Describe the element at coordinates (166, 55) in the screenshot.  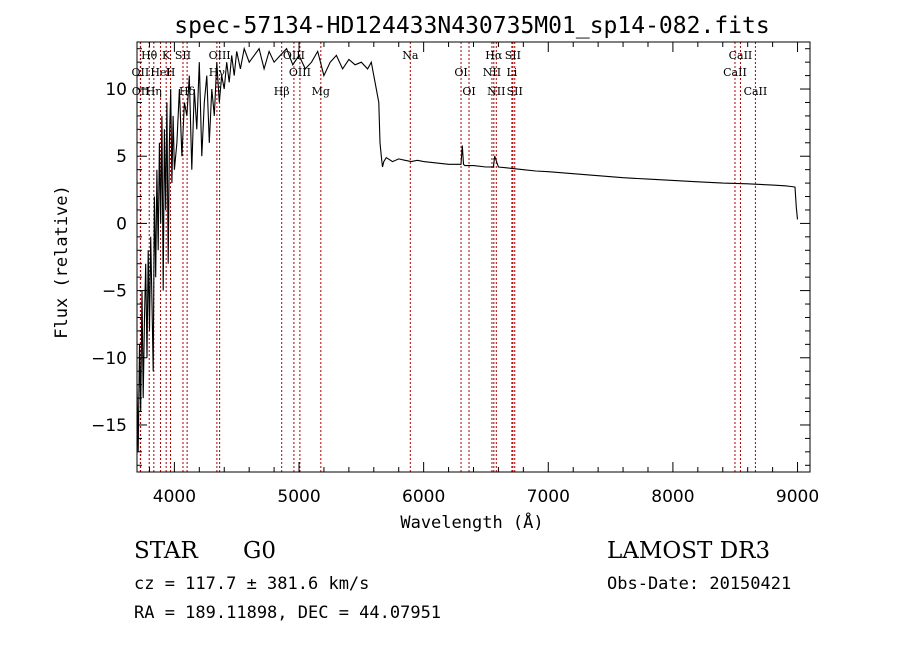
I see `line-marker-label: K` at that location.